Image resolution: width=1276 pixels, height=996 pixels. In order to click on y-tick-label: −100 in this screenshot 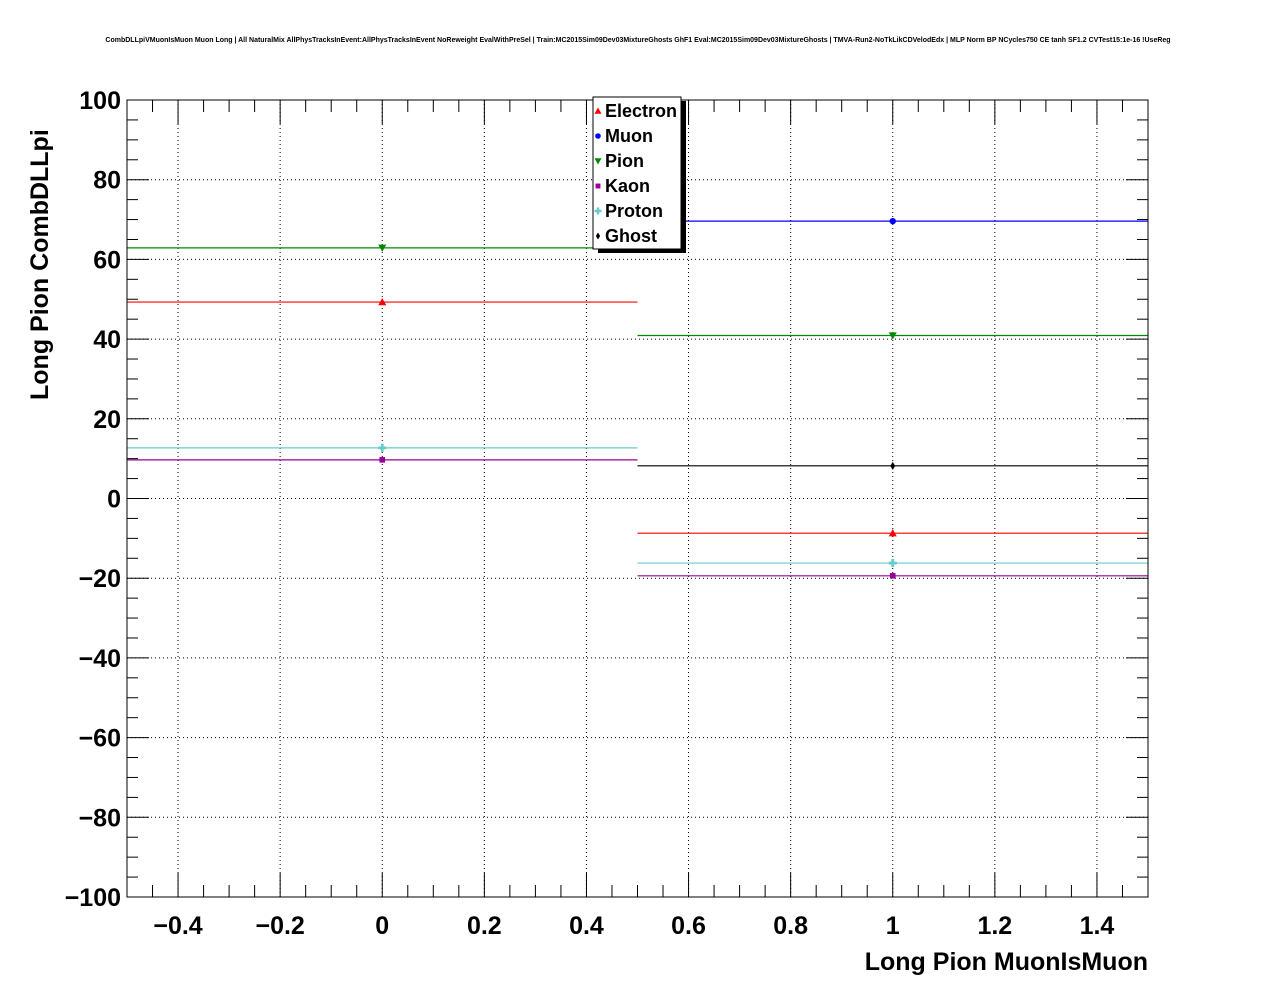, I will do `click(93, 898)`.